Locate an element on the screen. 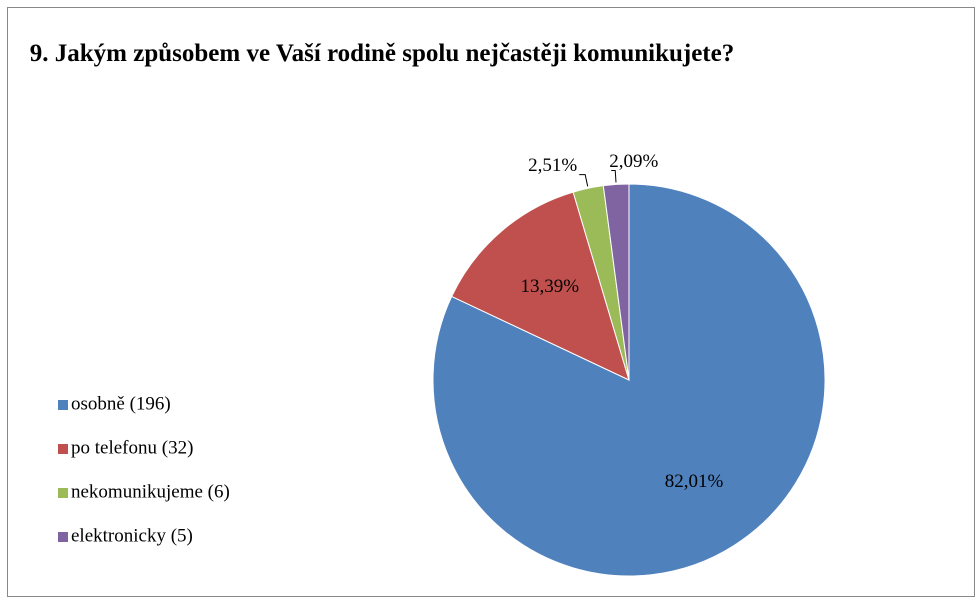 The image size is (977, 599). legend-label: elektronicky (5) is located at coordinates (132, 535).